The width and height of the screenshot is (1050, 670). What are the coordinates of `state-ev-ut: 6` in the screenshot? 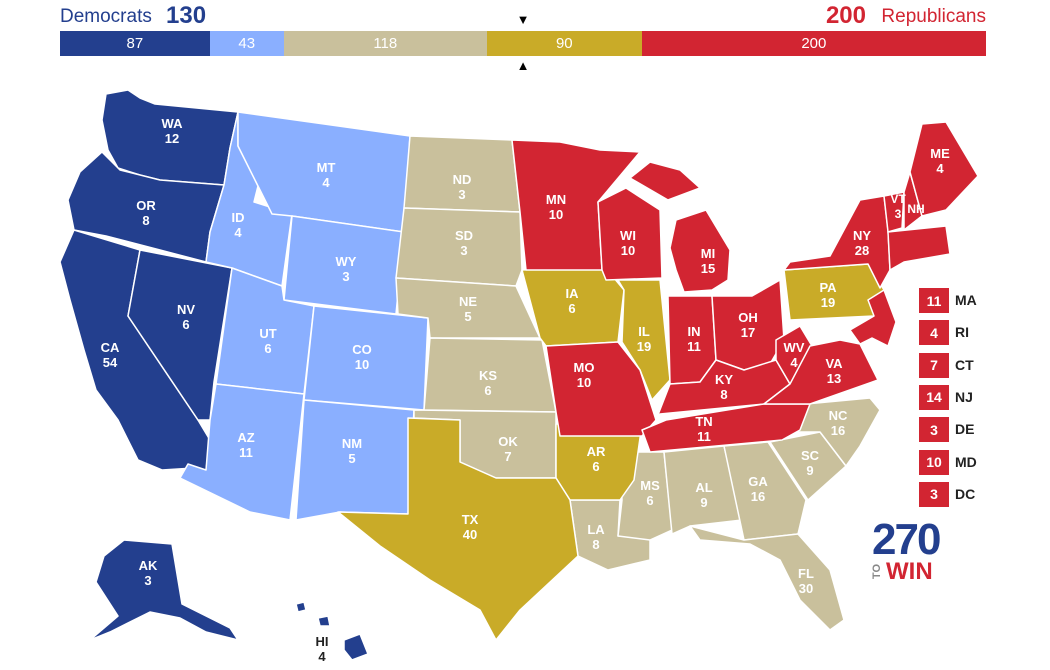 It's located at (267, 348).